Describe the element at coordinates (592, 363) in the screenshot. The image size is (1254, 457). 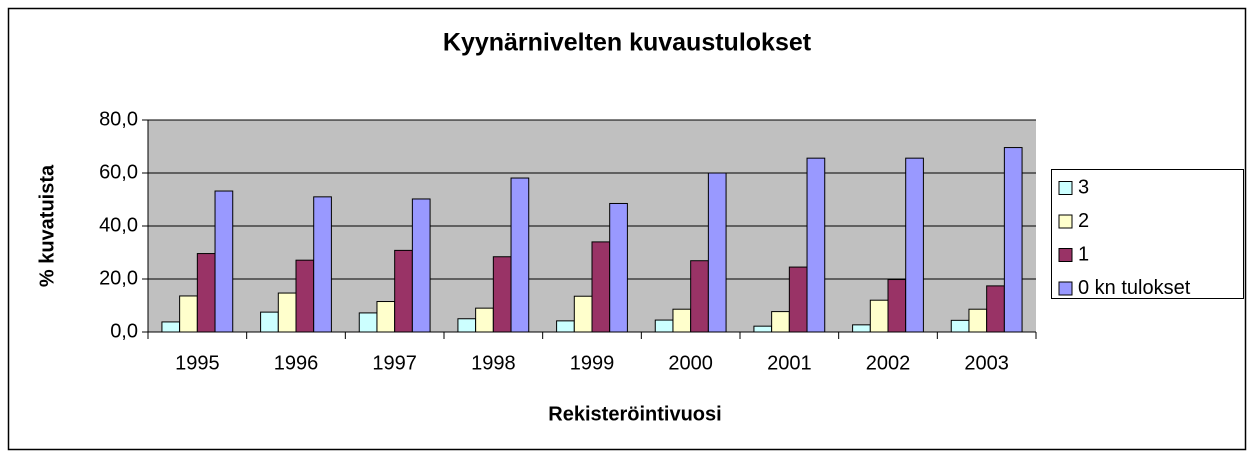
I see `x-tick-label: 1999` at that location.